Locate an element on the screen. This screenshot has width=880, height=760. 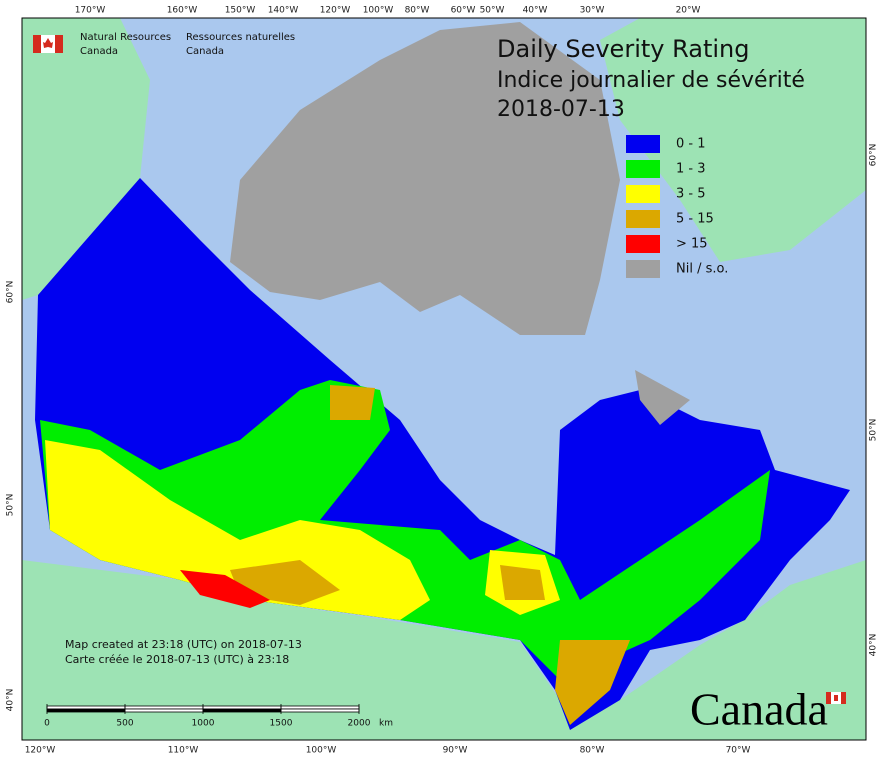
legend-label: 3 - 5 is located at coordinates (691, 194).